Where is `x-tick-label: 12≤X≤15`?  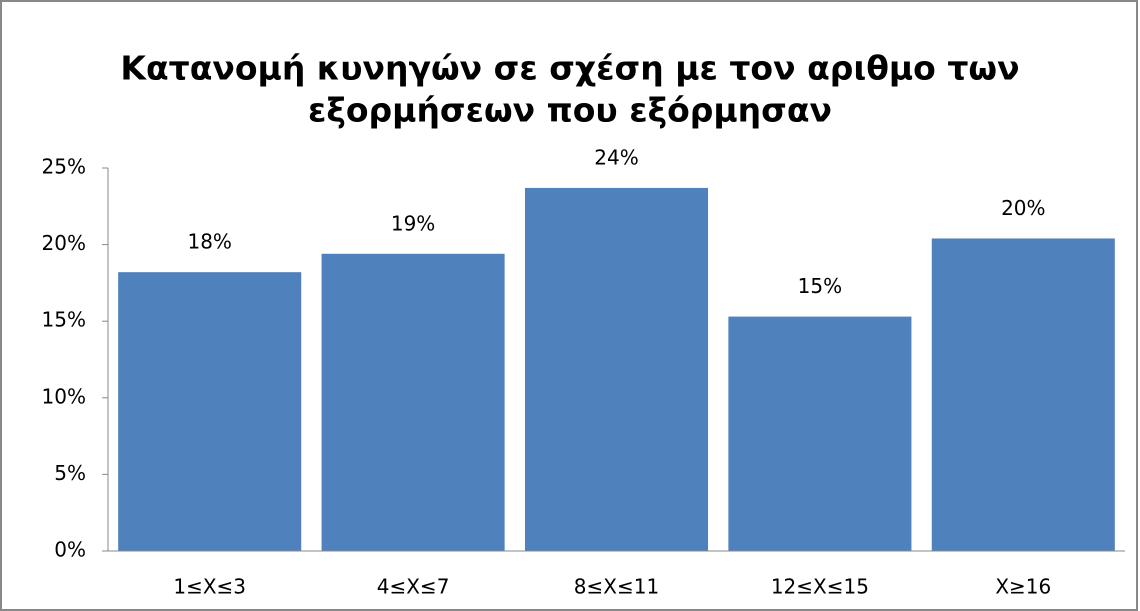
x-tick-label: 12≤X≤15 is located at coordinates (820, 587).